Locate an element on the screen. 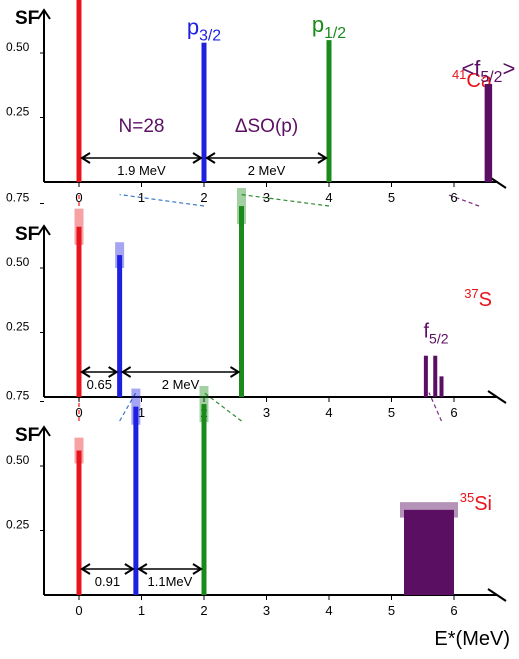 This screenshot has width=519, height=659. nucleus-mass: 41 is located at coordinates (459, 74).